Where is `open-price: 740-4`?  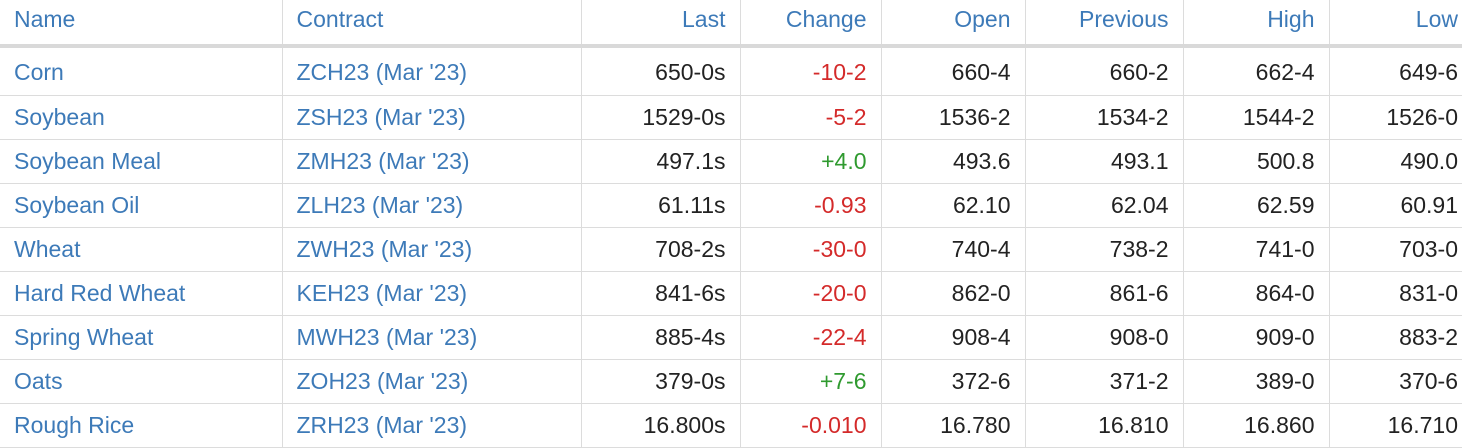
open-price: 740-4 is located at coordinates (953, 249).